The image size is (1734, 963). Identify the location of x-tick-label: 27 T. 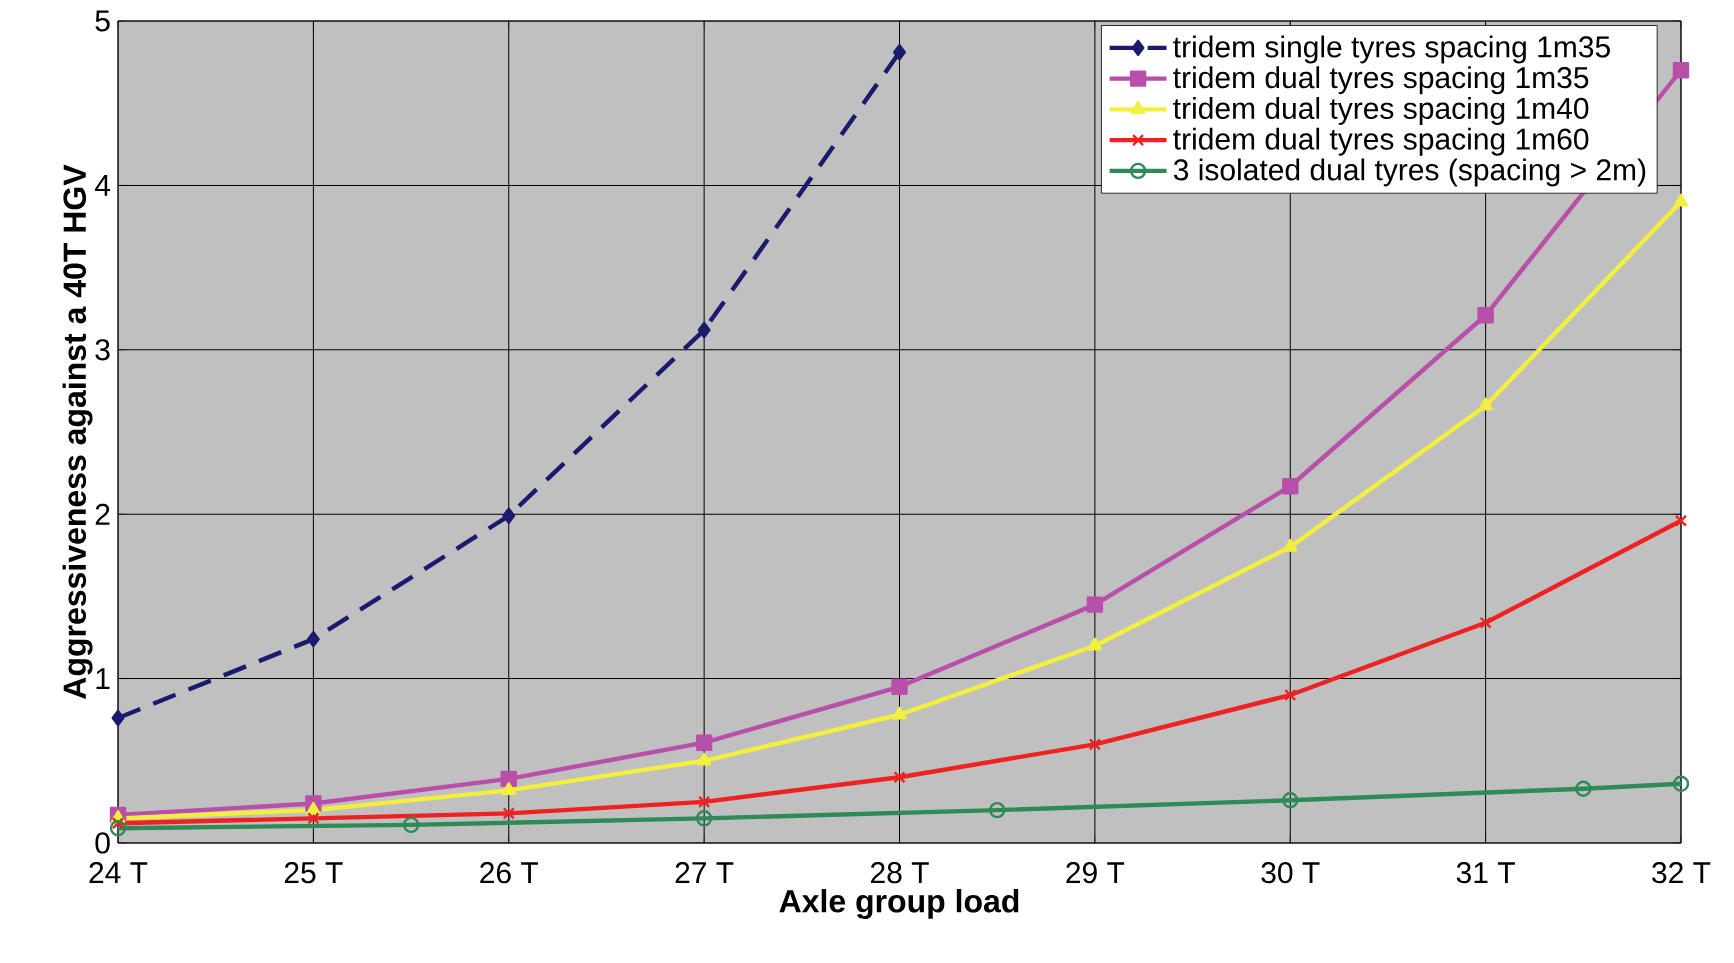
(704, 872).